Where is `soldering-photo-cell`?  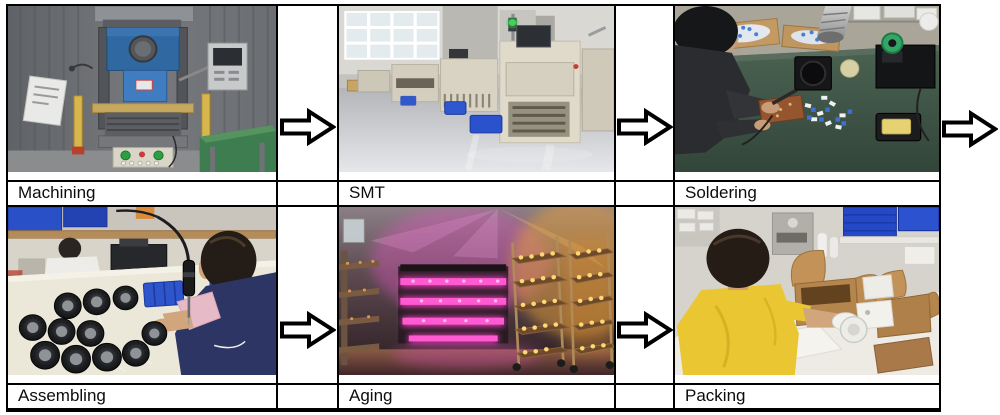 soldering-photo-cell is located at coordinates (807, 93).